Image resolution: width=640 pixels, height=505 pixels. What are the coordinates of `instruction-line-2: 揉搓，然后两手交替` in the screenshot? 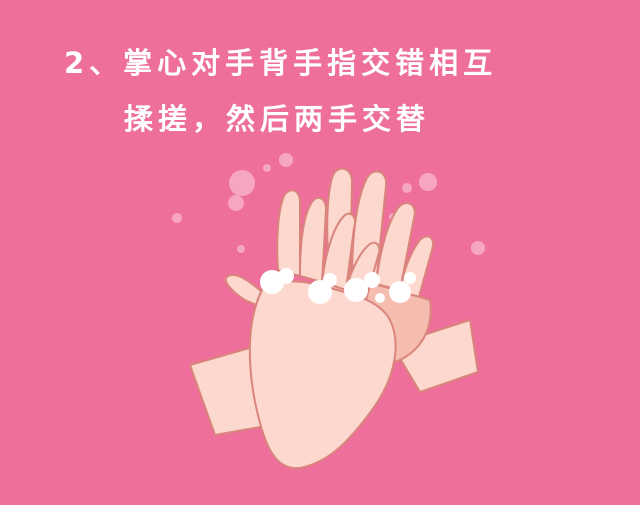 It's located at (277, 119).